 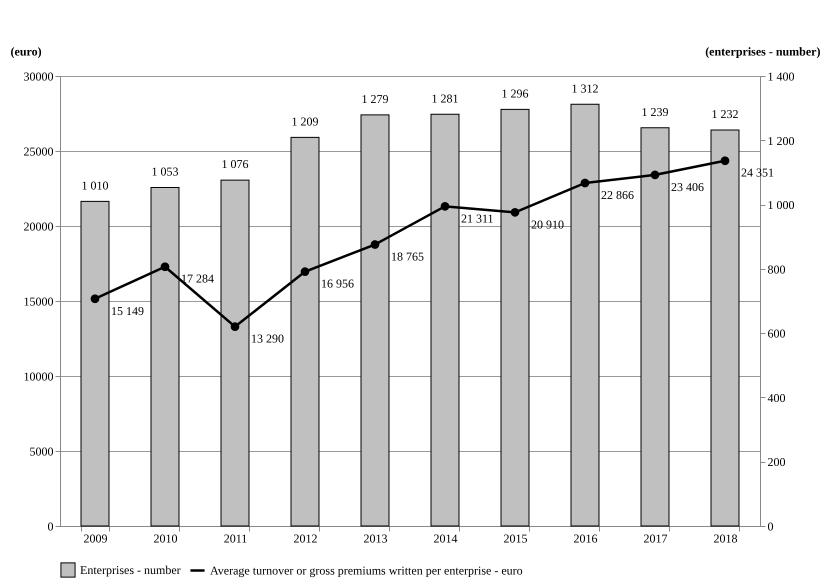 I want to click on x-tick-label: 2015, so click(x=516, y=539).